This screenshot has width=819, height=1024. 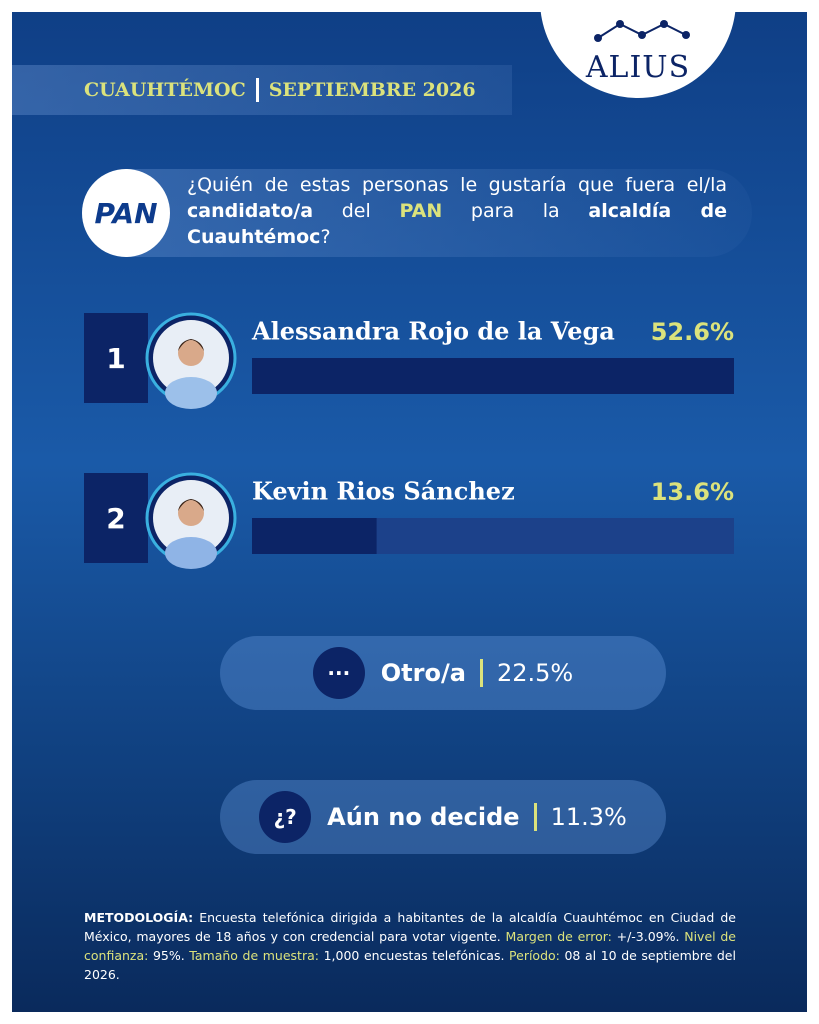 What do you see at coordinates (285, 817) in the screenshot?
I see `answer-icon: ¿?` at bounding box center [285, 817].